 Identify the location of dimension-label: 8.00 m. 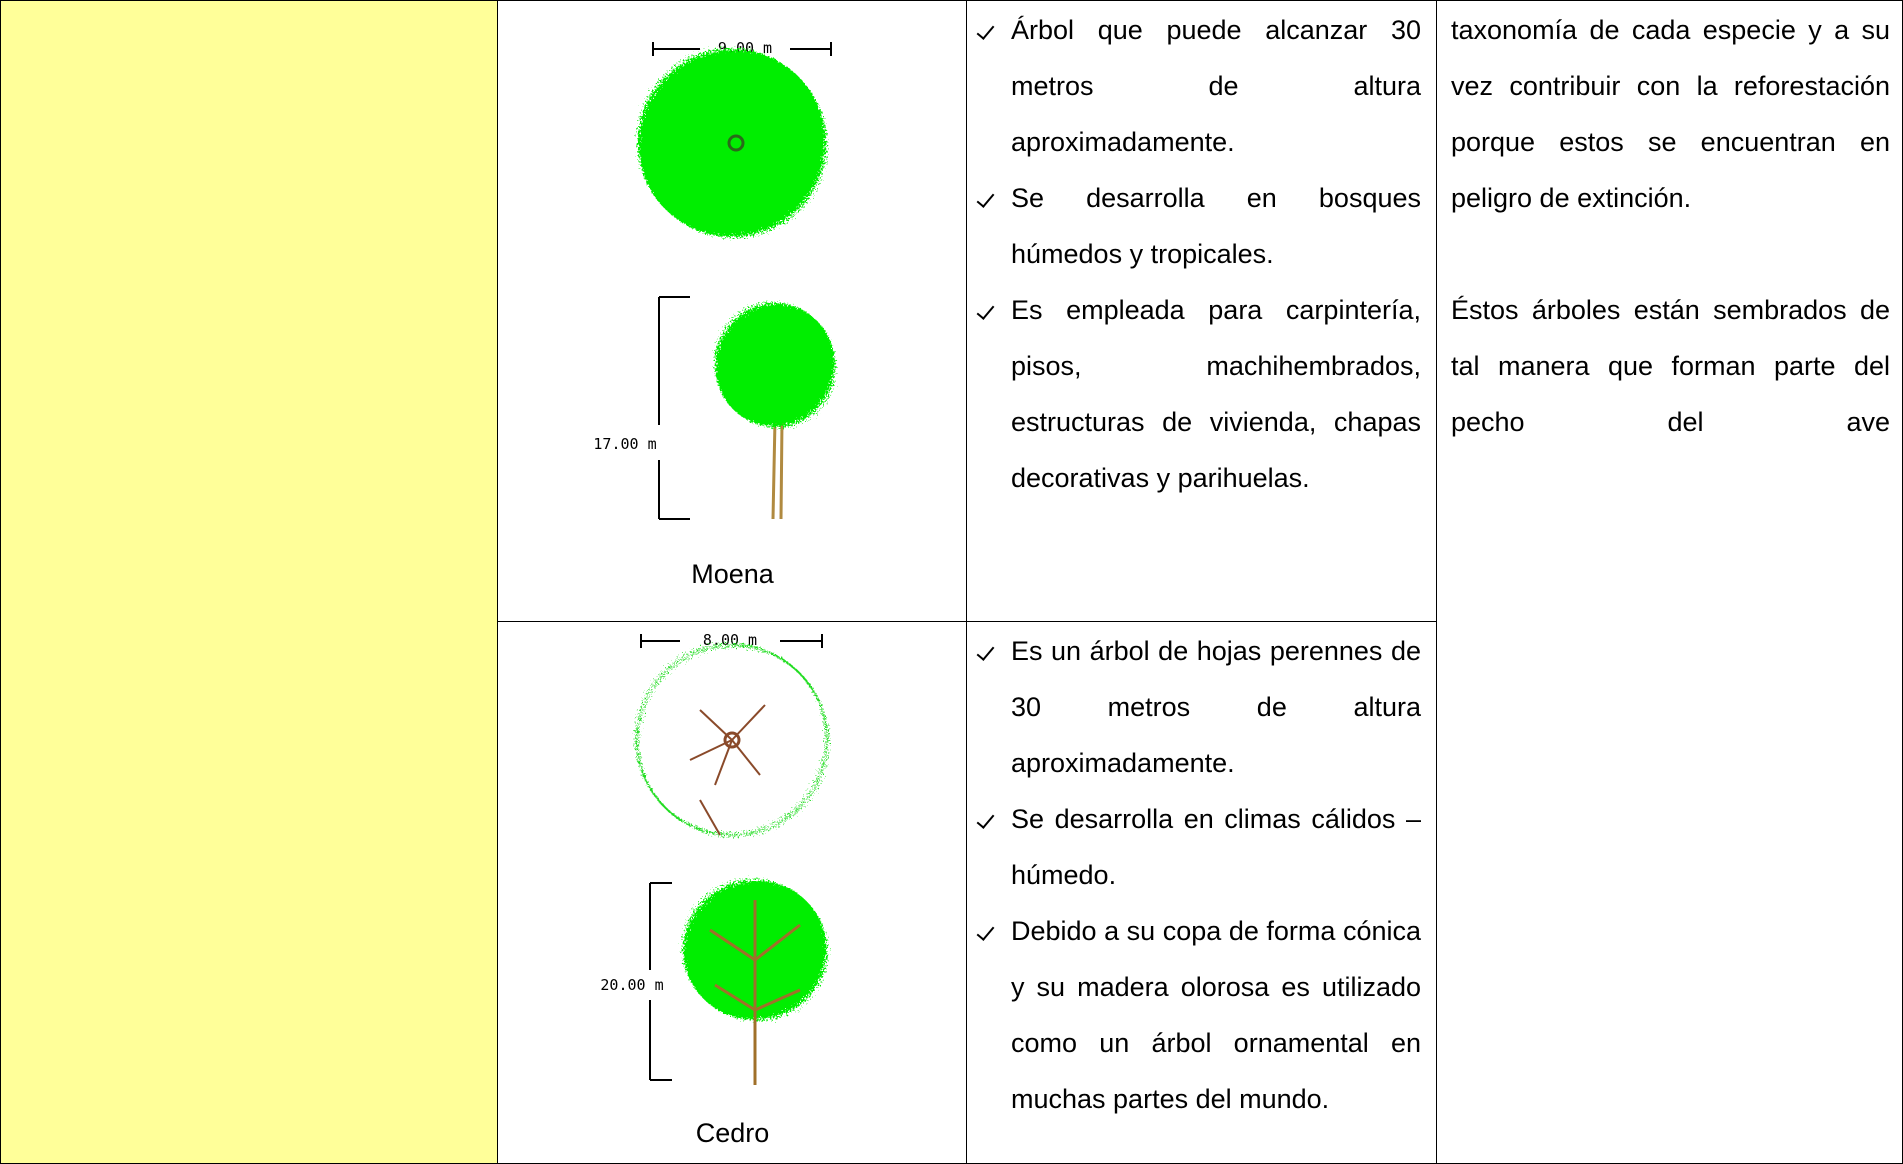
(730, 640).